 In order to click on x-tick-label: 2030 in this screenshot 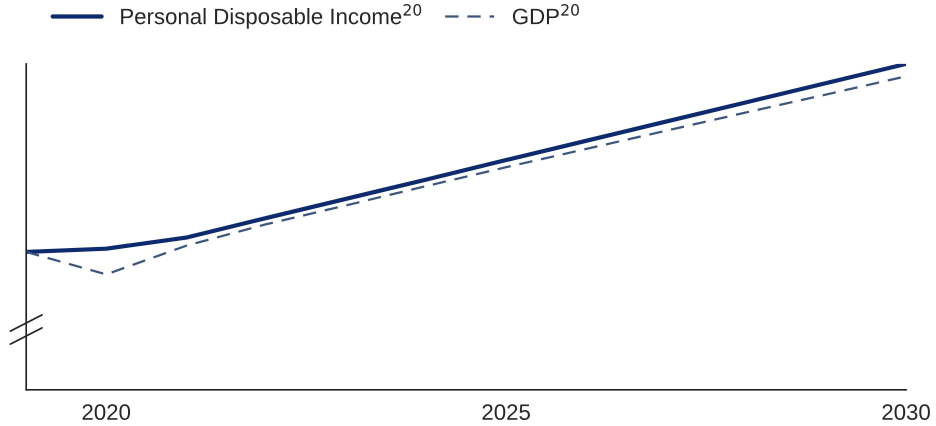, I will do `click(906, 412)`.